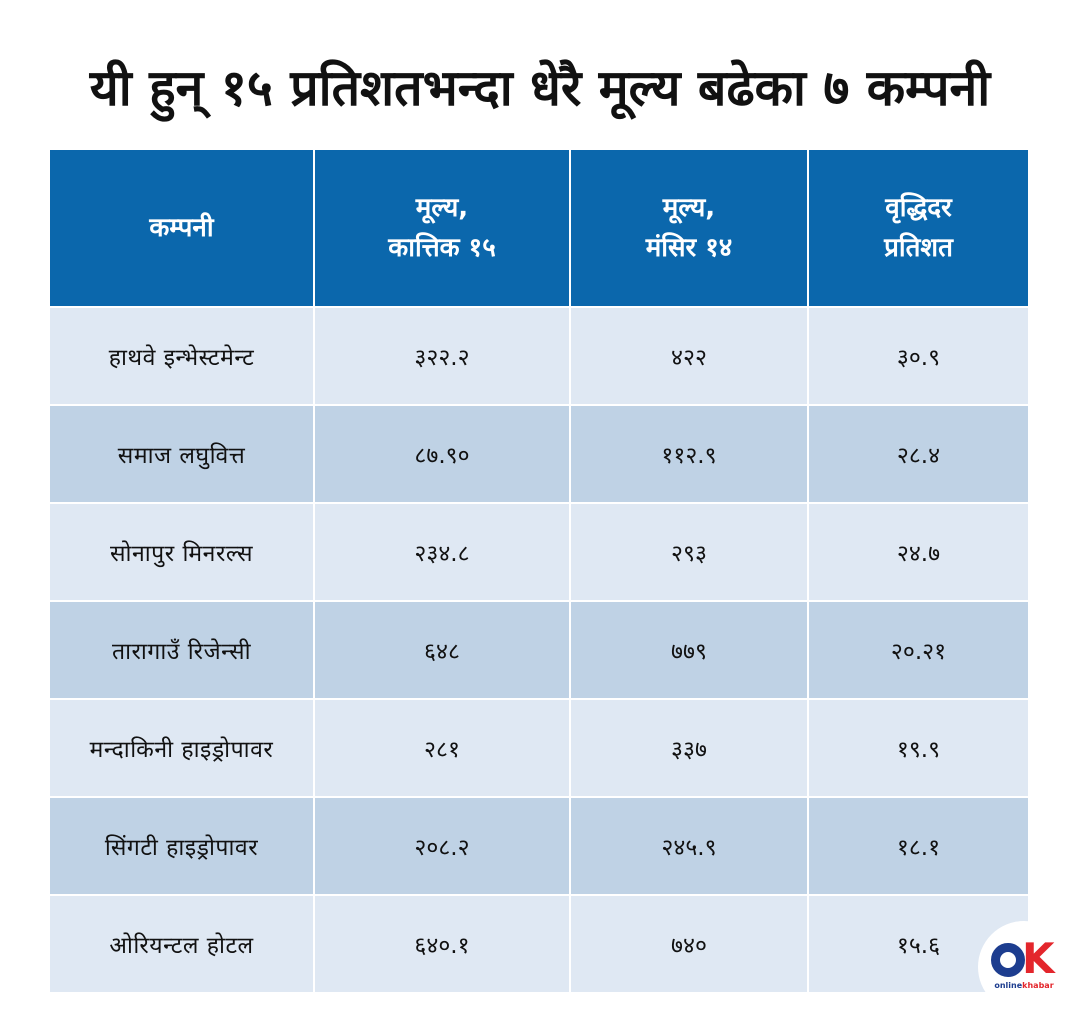  What do you see at coordinates (441, 943) in the screenshot?
I see `price-kartik-cell: ६४०.१` at bounding box center [441, 943].